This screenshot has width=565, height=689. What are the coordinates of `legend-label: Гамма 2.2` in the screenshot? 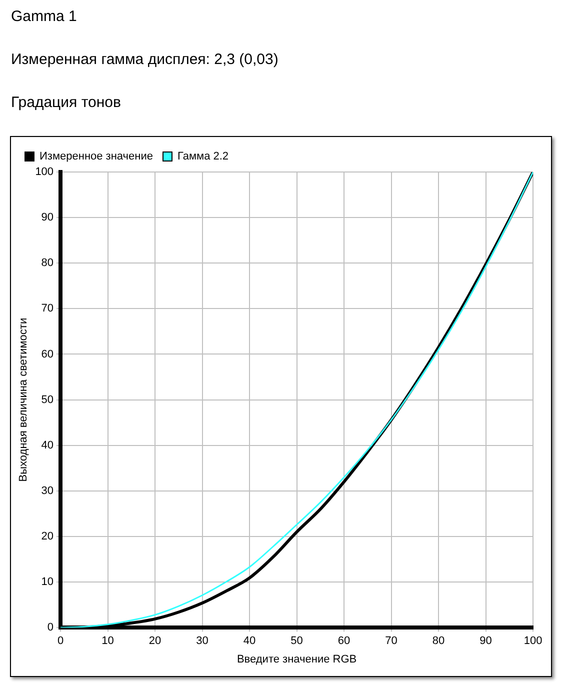 It's located at (203, 156).